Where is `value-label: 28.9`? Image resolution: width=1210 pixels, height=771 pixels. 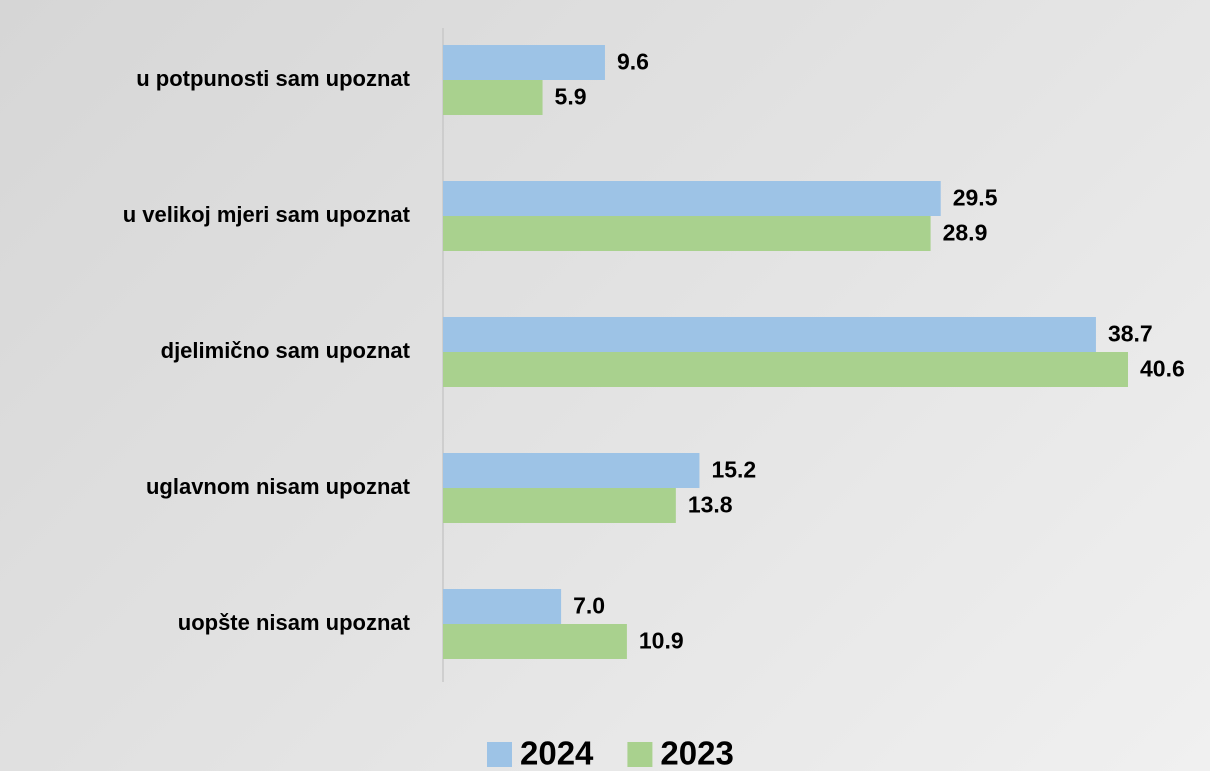
value-label: 28.9 is located at coordinates (965, 233).